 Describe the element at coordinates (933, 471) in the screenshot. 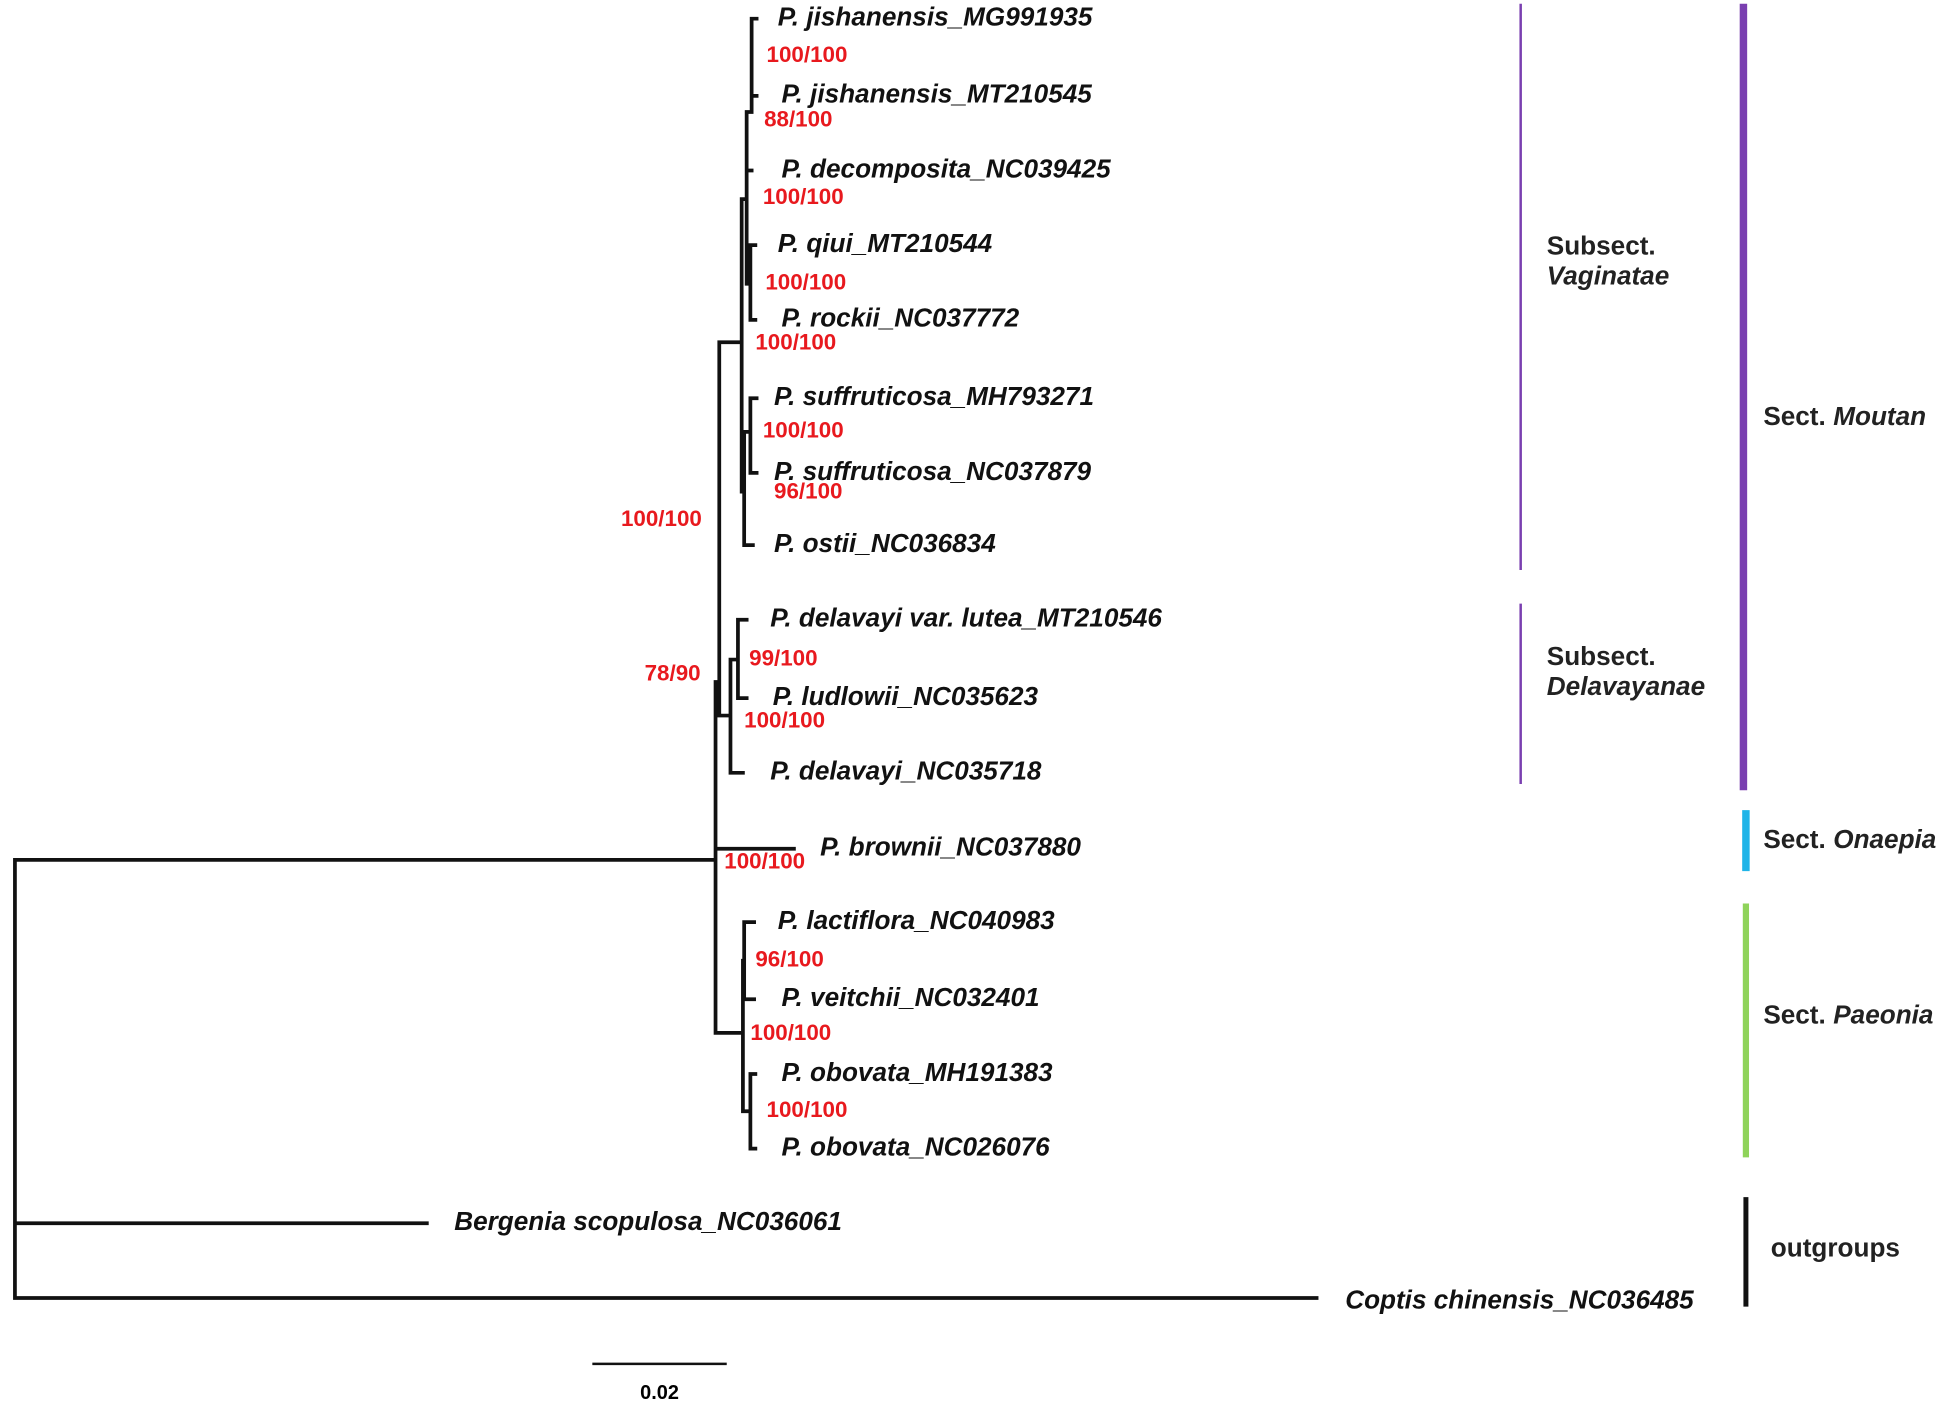

I see `taxon-label: P. suffruticosa_NC037879` at that location.